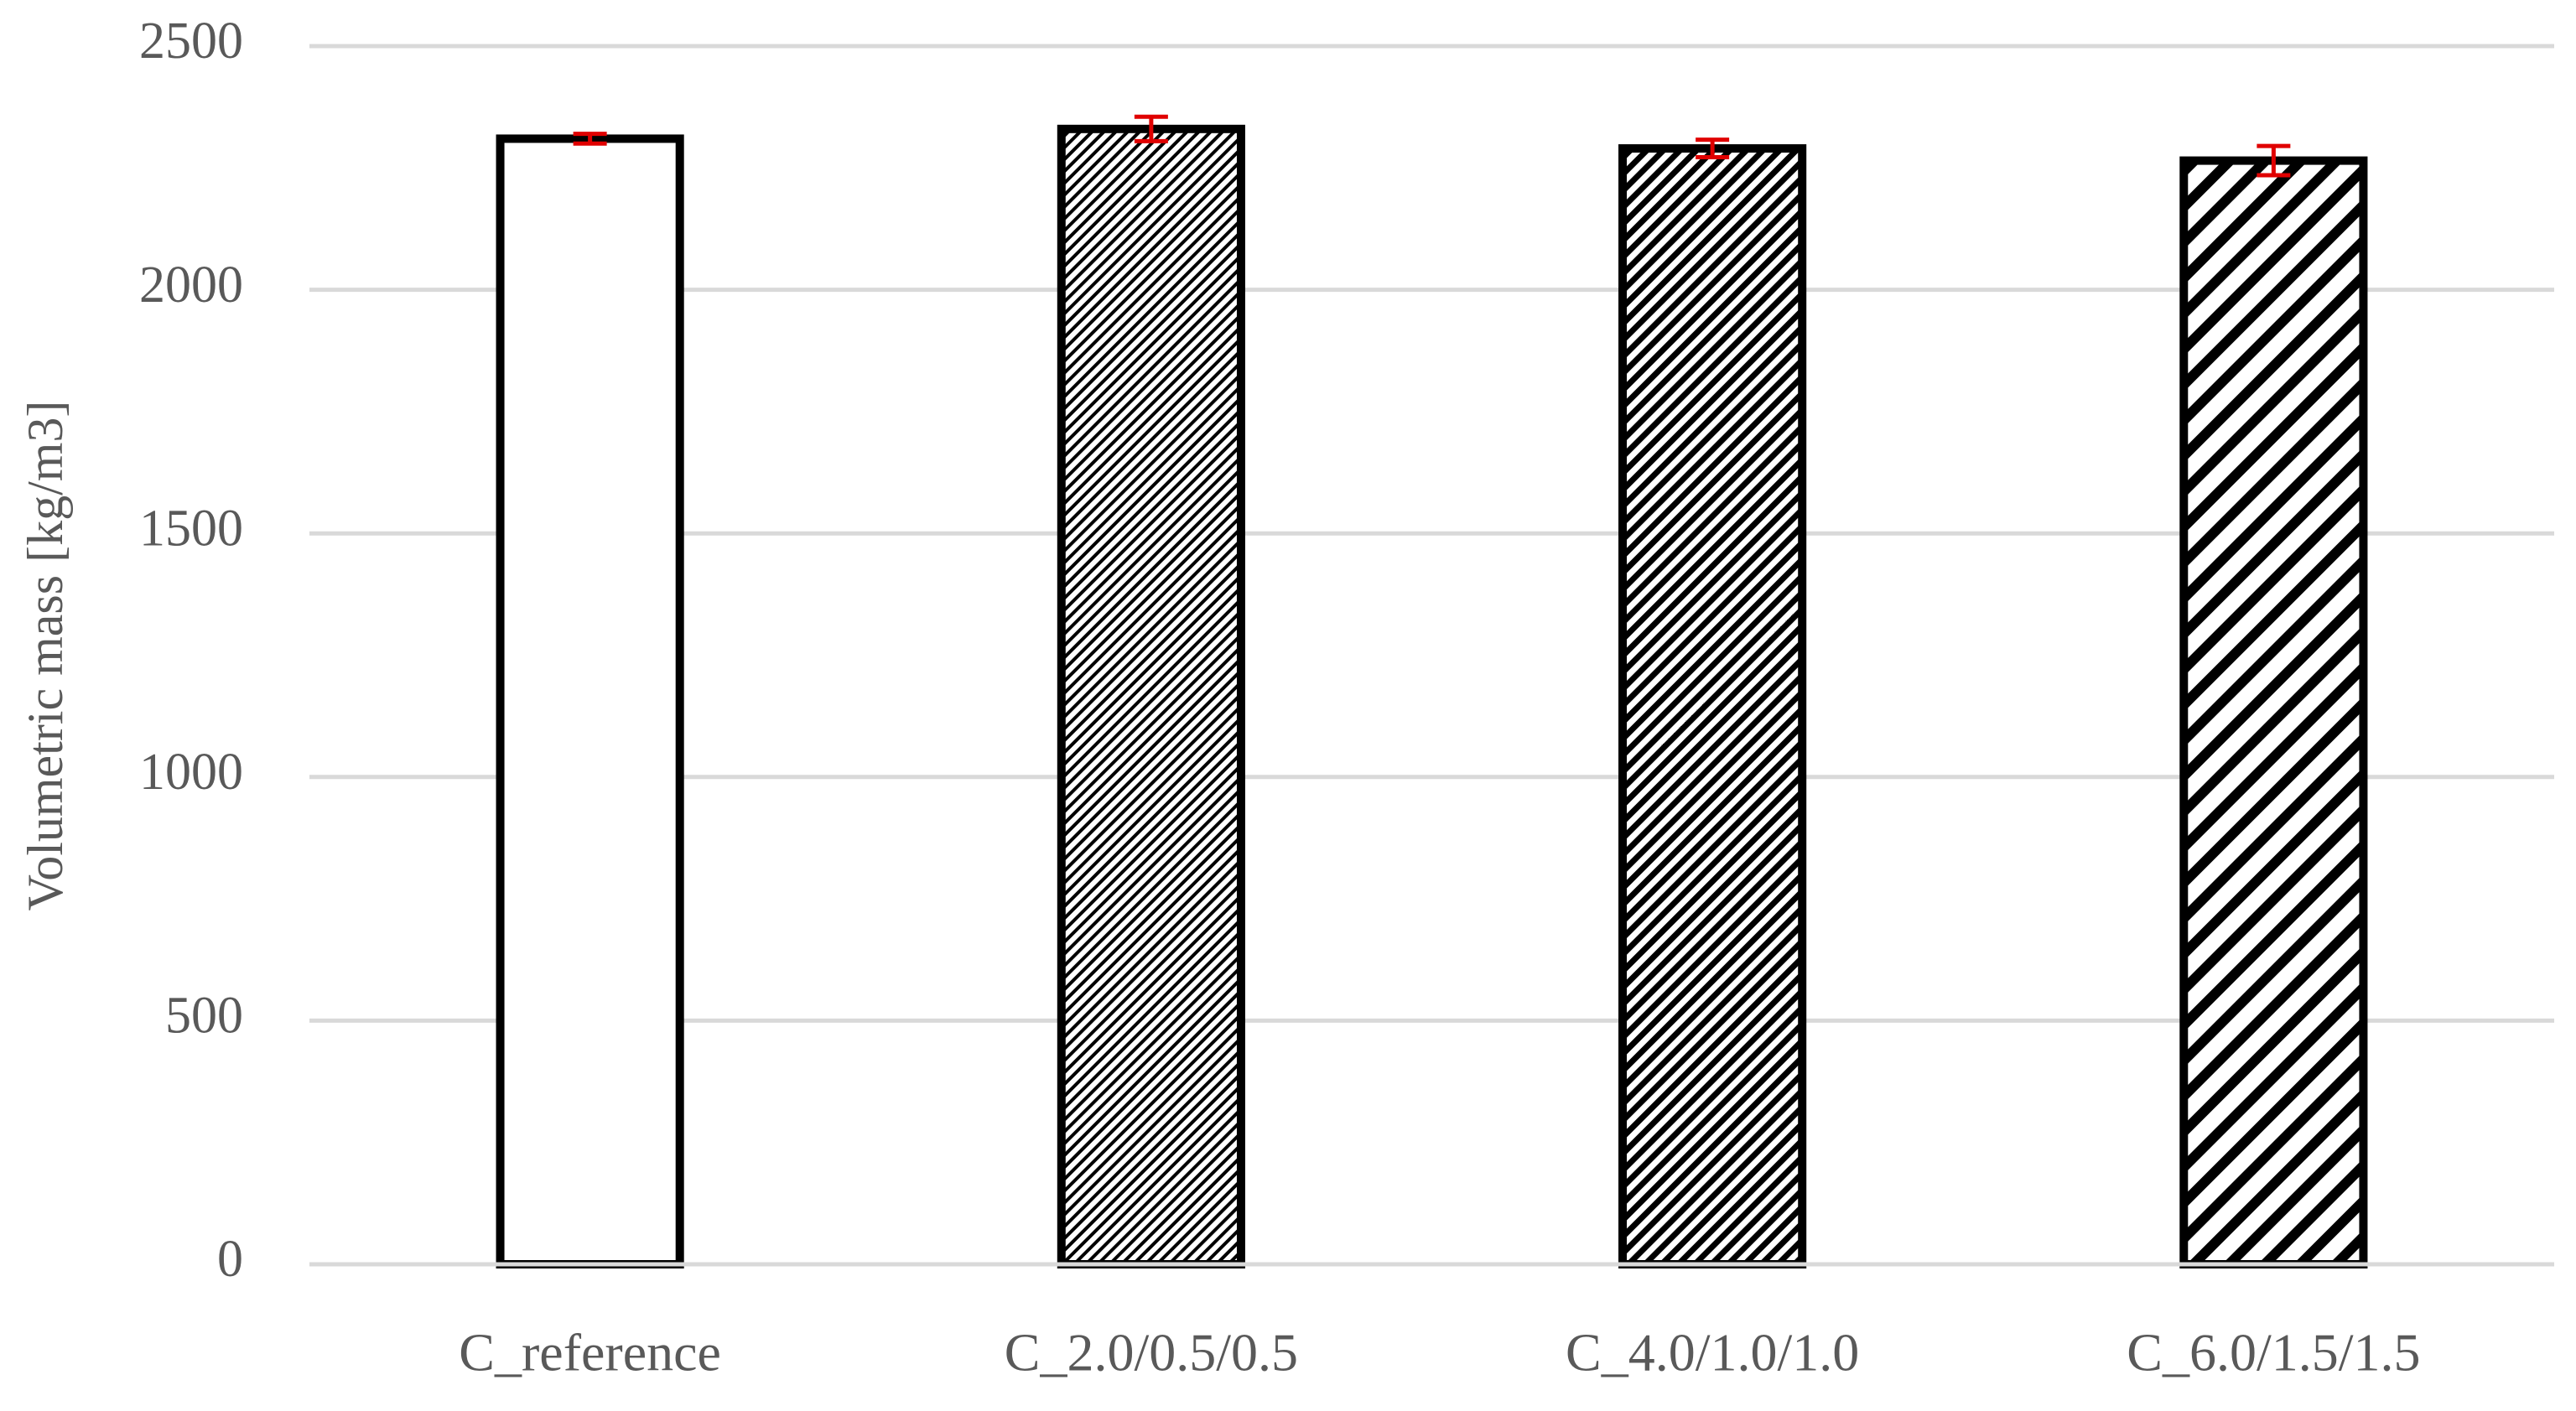 The height and width of the screenshot is (1411, 2576). I want to click on x-tick-label: C_reference, so click(590, 1352).